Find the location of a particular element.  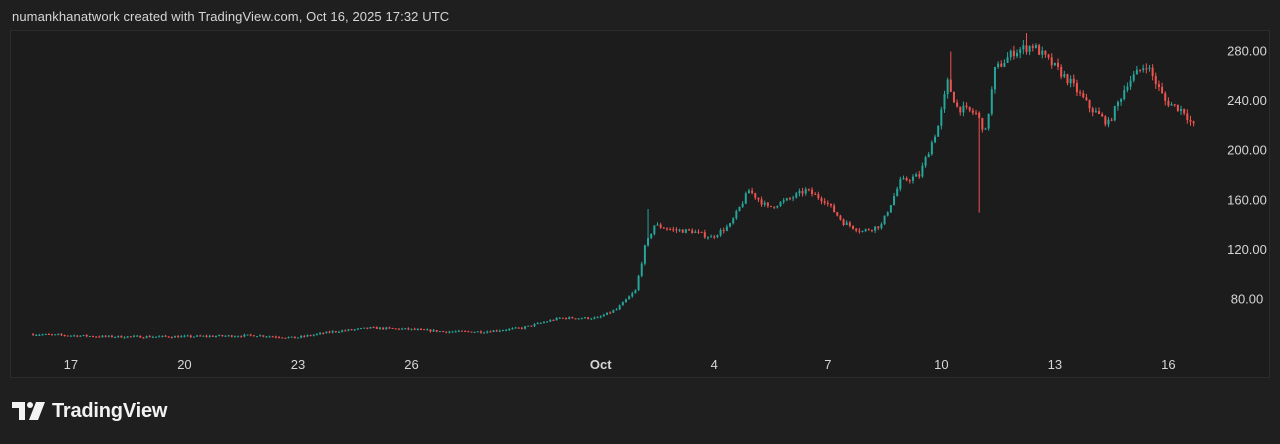

time-axis: 17 20 23 26 Oct 4 7 10 13 16 is located at coordinates (620, 364).